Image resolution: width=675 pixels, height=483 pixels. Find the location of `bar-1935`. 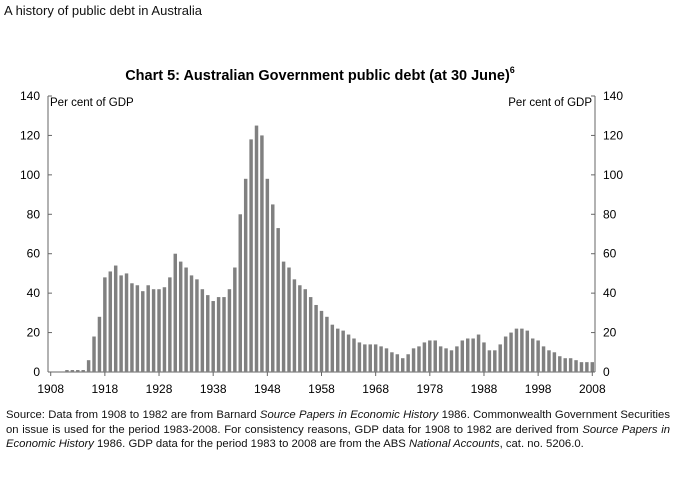

bar-1935 is located at coordinates (197, 325).